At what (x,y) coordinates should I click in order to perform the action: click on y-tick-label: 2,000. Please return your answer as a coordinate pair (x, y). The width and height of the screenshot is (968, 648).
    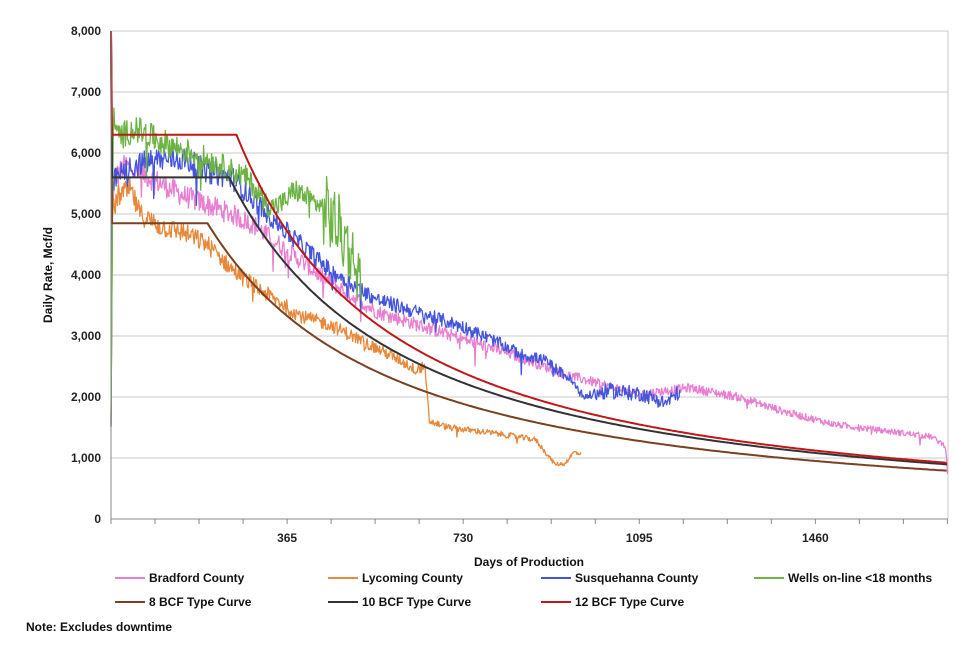
    Looking at the image, I should click on (86, 397).